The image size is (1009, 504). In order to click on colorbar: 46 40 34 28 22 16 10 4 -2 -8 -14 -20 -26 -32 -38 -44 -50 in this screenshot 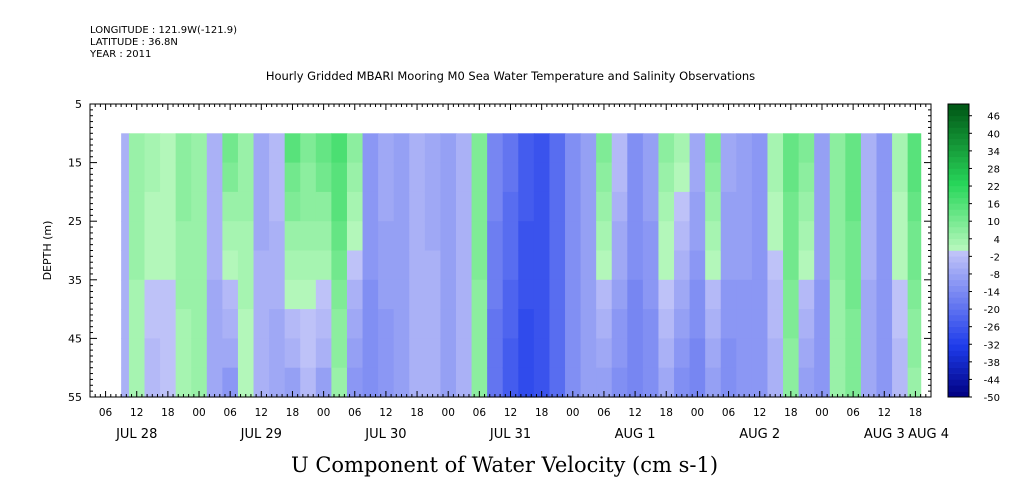, I will do `click(973, 253)`.